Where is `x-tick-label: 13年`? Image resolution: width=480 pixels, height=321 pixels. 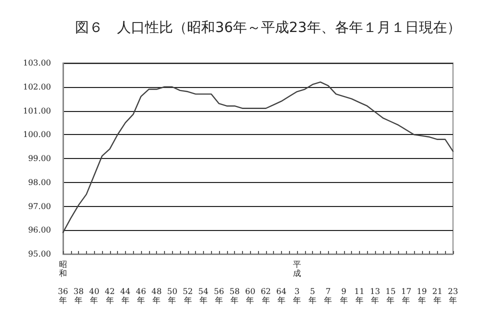 x-tick-label: 13年 is located at coordinates (375, 296).